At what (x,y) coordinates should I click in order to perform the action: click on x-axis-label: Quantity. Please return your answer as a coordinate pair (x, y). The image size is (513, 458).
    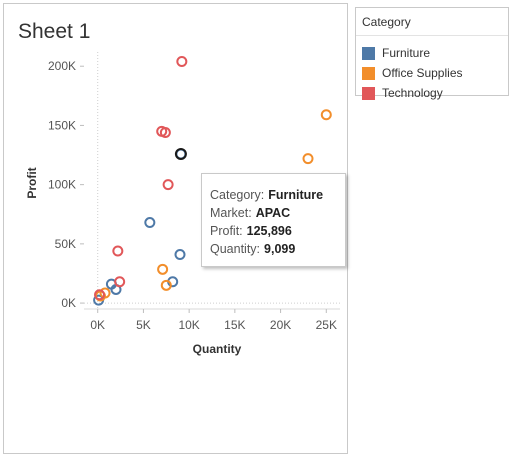
    Looking at the image, I should click on (217, 349).